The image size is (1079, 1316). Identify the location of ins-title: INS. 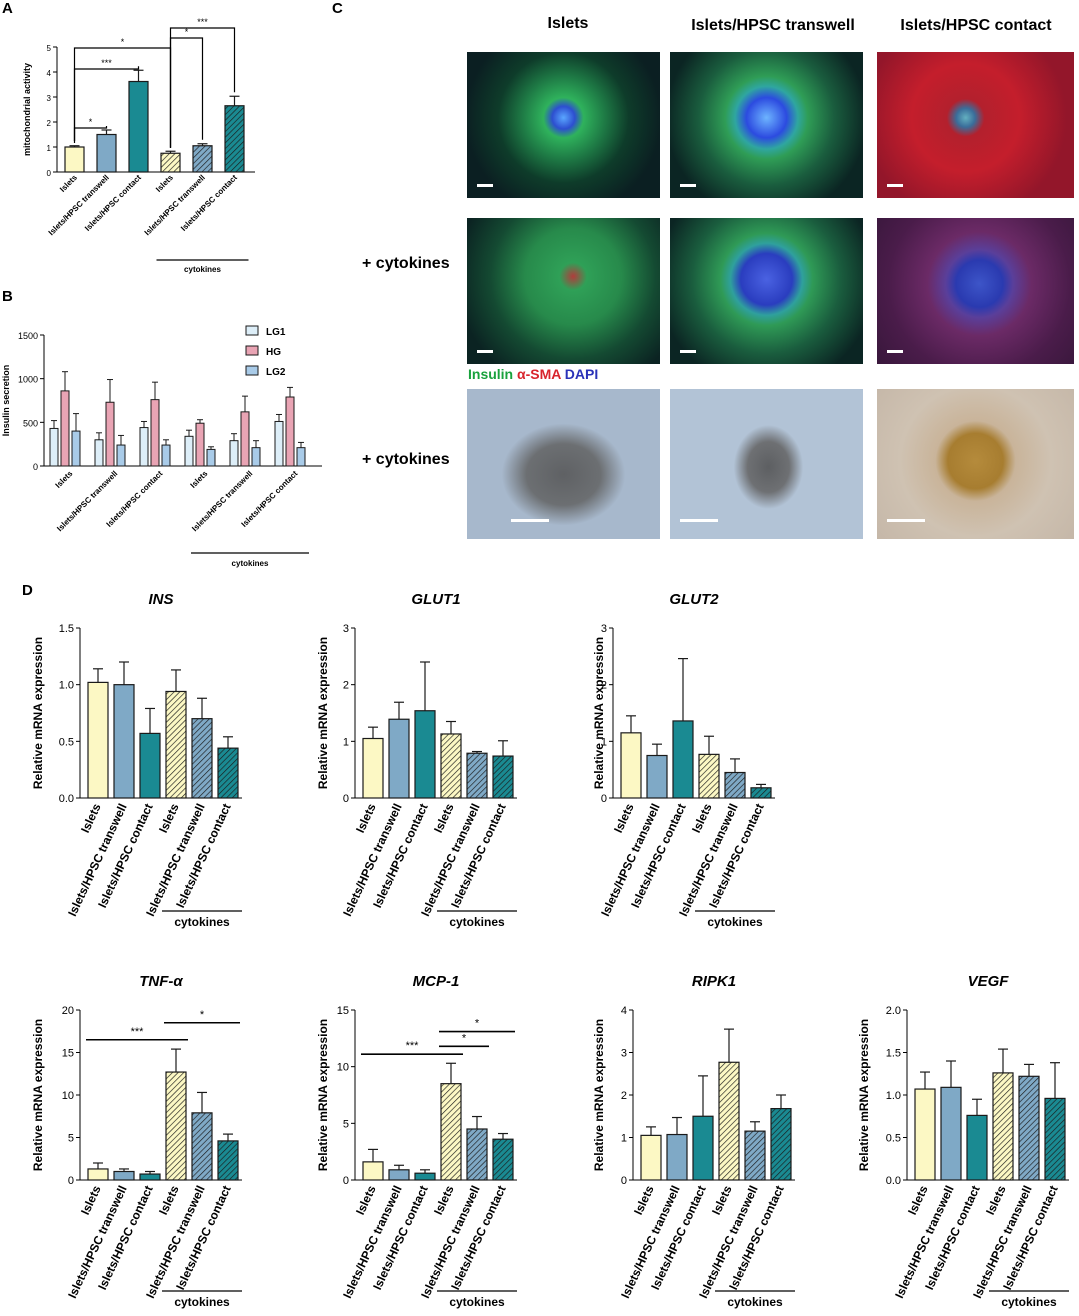
(160, 599).